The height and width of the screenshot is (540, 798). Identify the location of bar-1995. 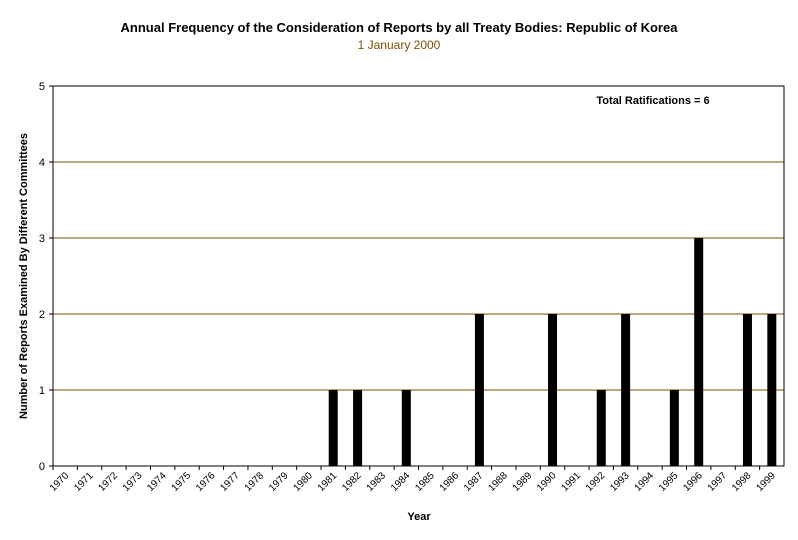
(674, 428).